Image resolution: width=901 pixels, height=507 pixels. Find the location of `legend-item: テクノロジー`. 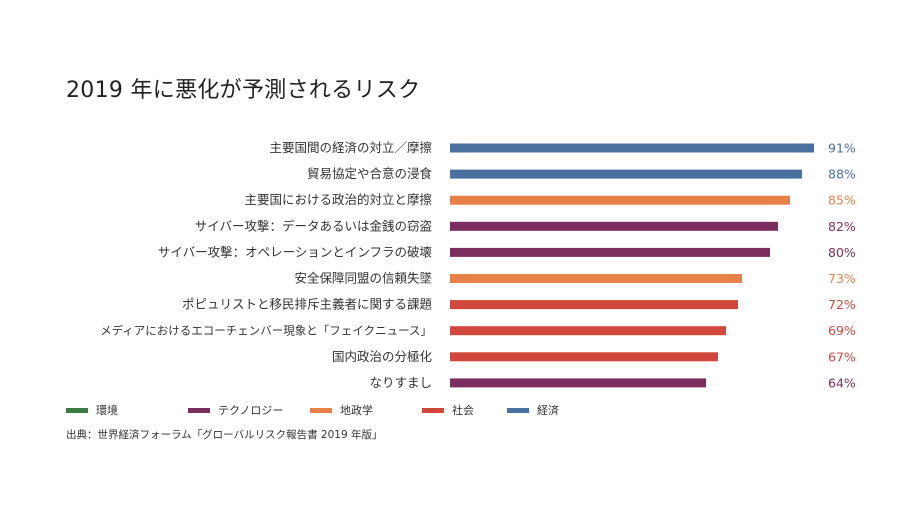

legend-item: テクノロジー is located at coordinates (235, 410).